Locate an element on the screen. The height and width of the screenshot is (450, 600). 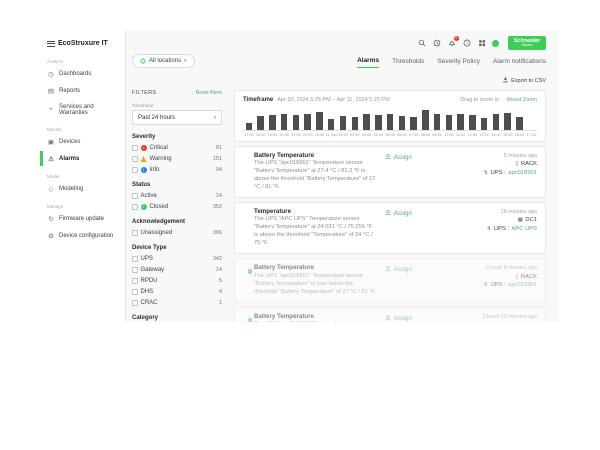
checkbox-gateway is located at coordinates (135, 270).